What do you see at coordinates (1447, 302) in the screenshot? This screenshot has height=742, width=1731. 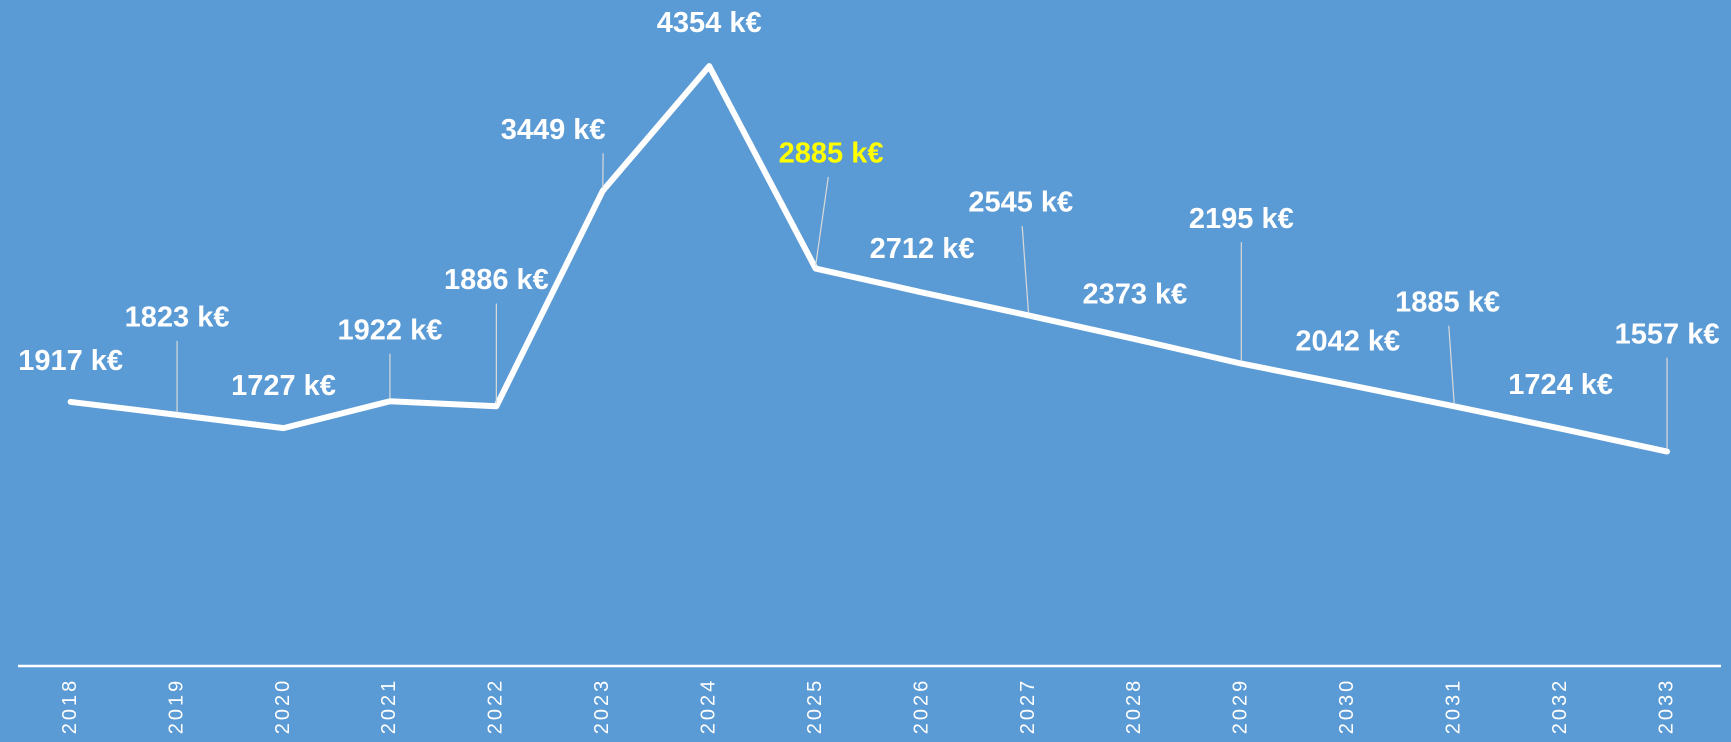 I see `data-label: 1885 k€` at bounding box center [1447, 302].